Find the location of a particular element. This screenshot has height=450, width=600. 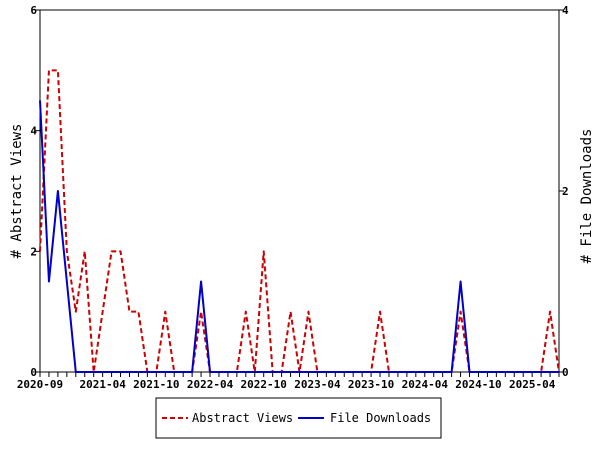

x-tick-label: 2022-04 is located at coordinates (210, 384).